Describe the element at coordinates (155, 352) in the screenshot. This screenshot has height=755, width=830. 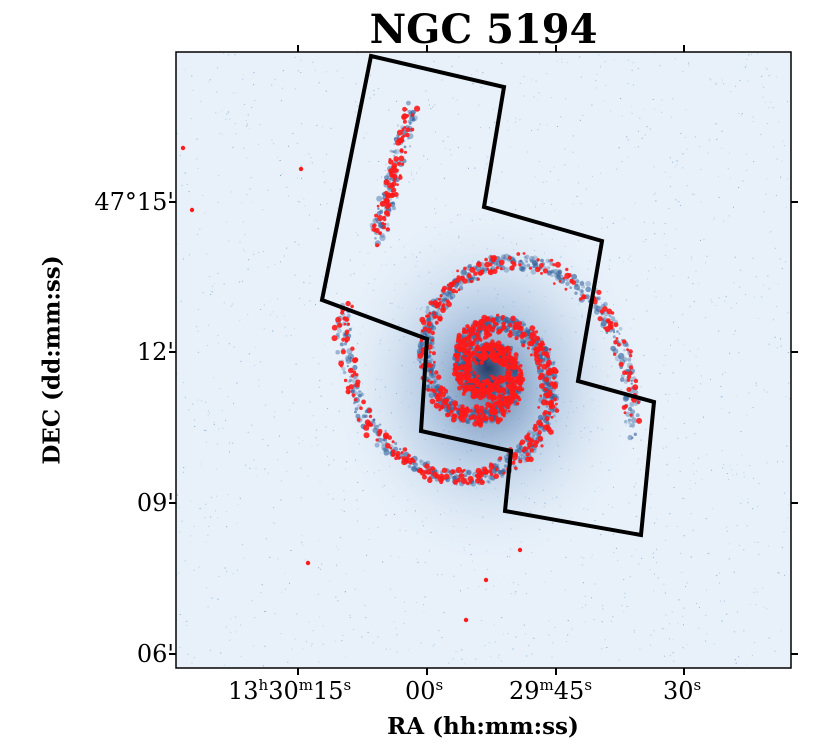
I see `y-tick-label: 12'` at that location.